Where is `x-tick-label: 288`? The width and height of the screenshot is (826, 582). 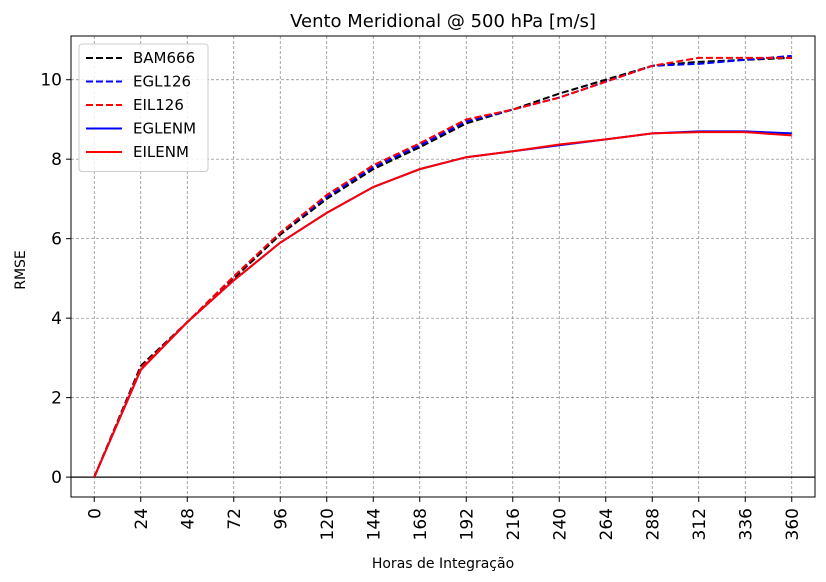
x-tick-label: 288 is located at coordinates (653, 524).